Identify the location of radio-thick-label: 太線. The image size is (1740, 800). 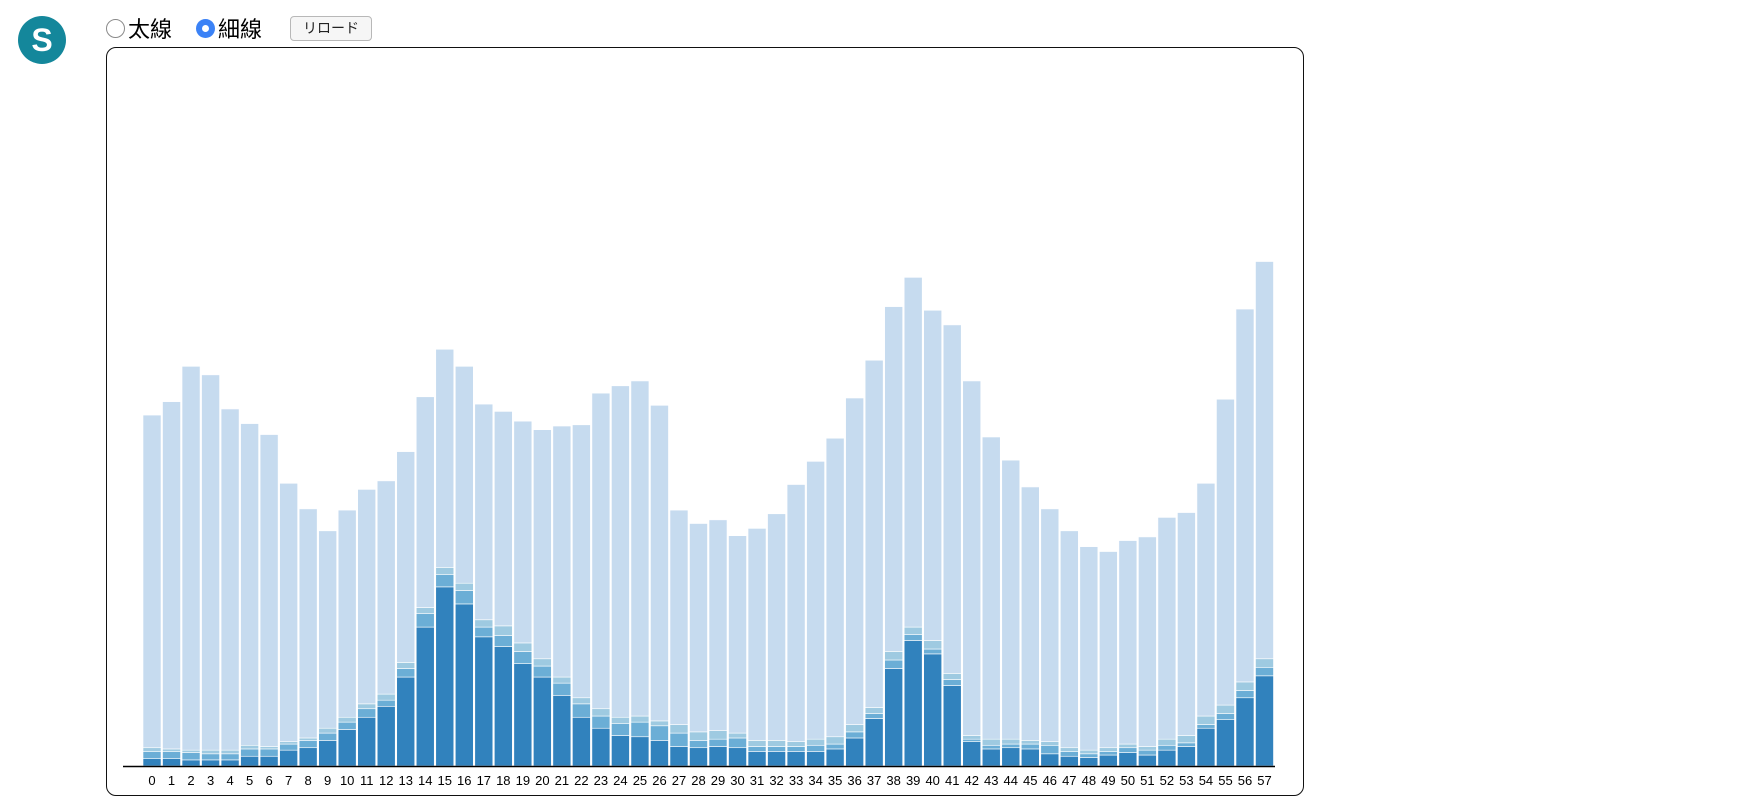
(150, 30).